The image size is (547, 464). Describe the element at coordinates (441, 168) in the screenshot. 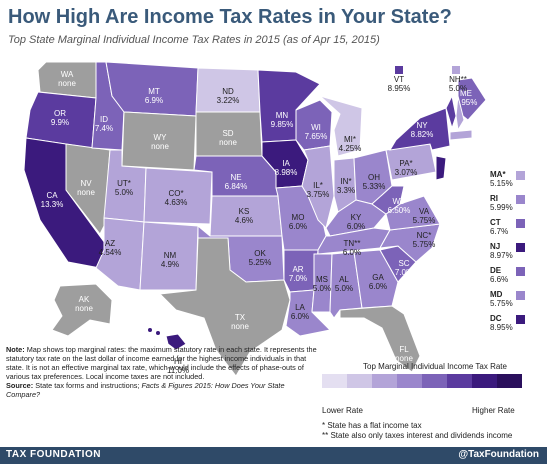

I see `state-NJ` at that location.